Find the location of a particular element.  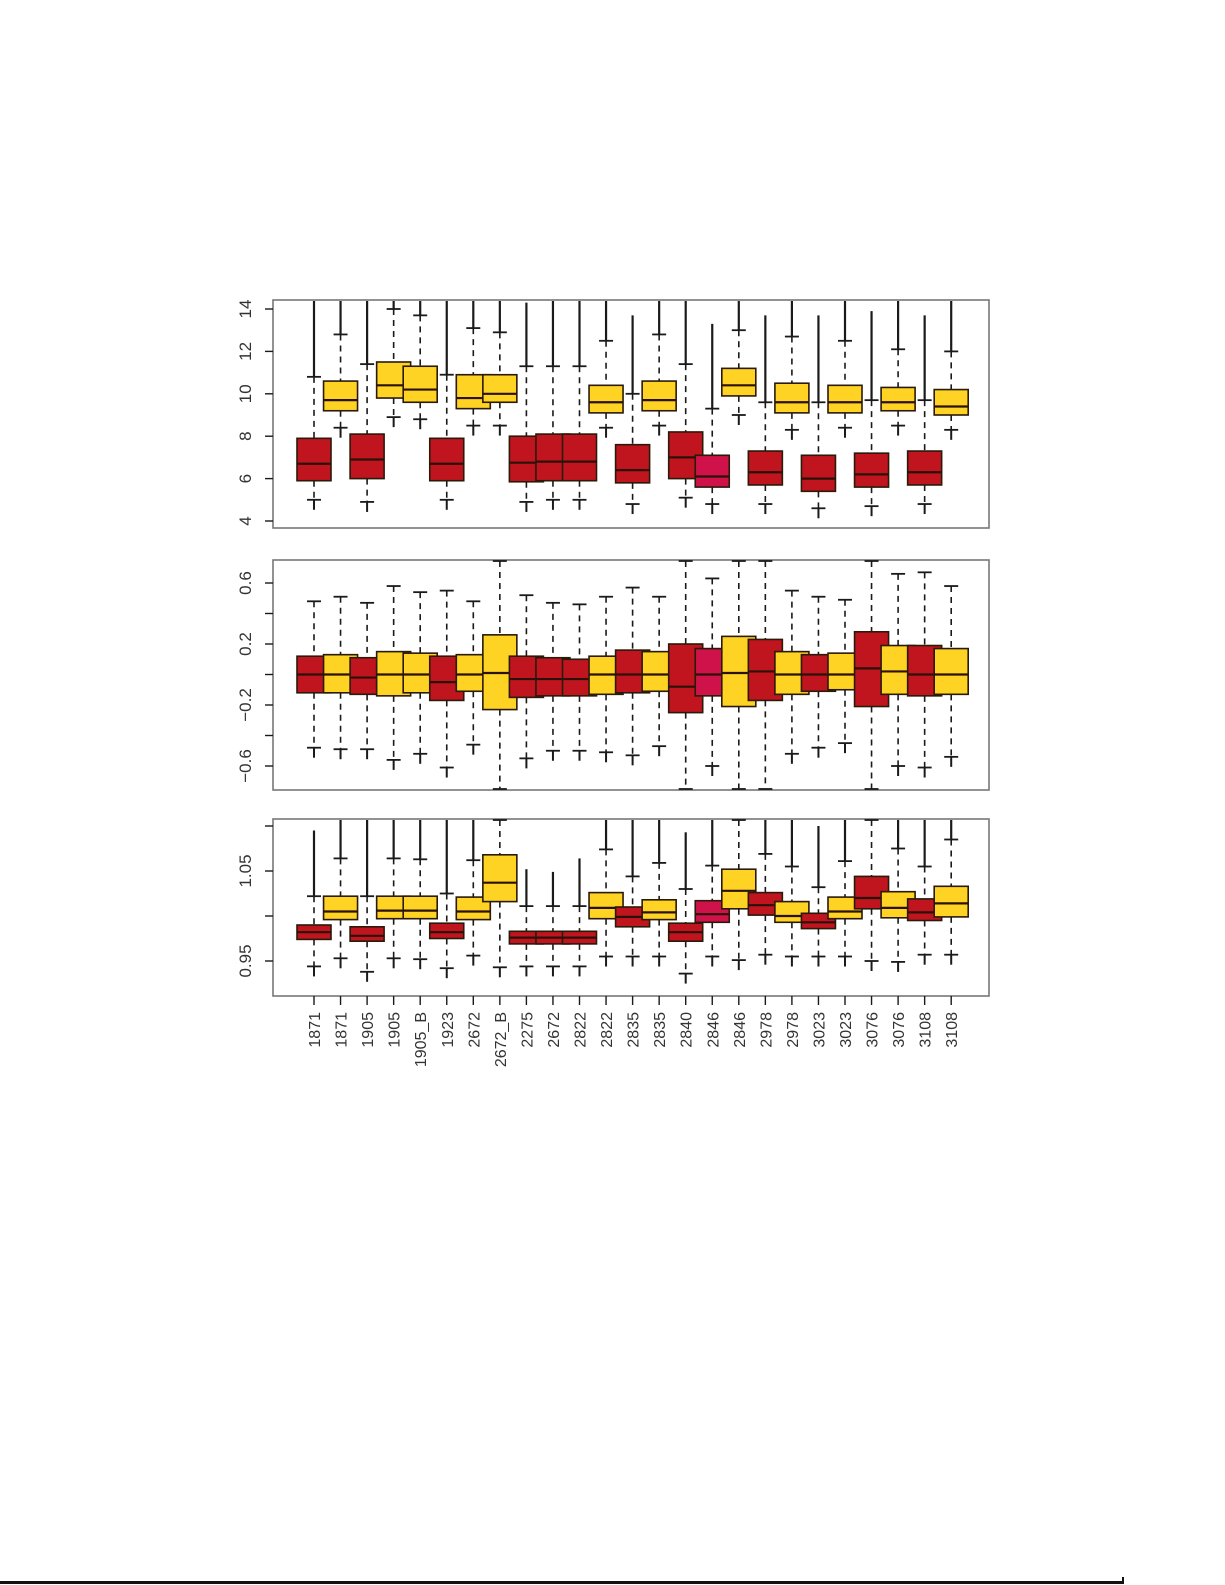

middle-panel-boxplot: −0.6 −0.2 0.2 0.6 is located at coordinates (613, 675).